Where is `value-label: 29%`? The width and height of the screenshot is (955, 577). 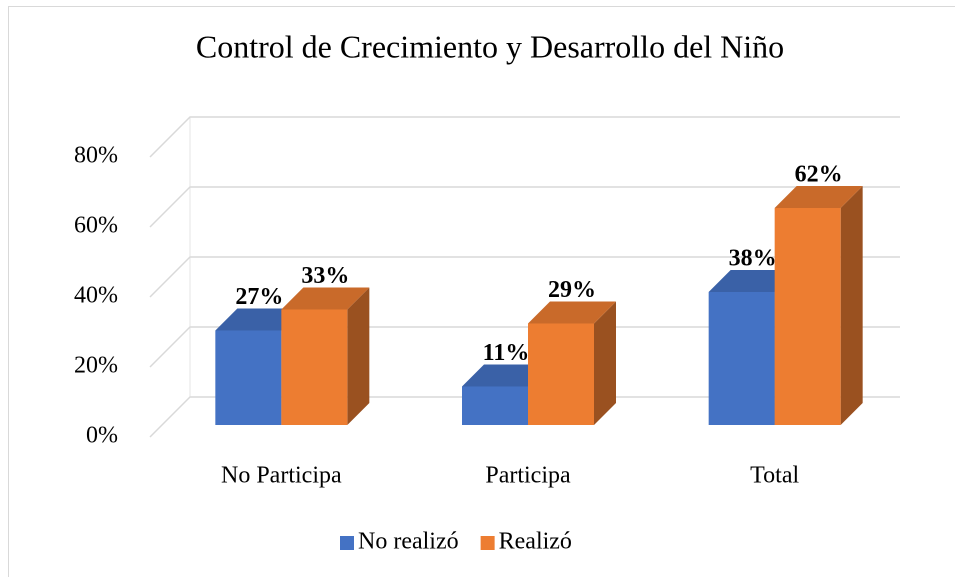
value-label: 29% is located at coordinates (572, 290).